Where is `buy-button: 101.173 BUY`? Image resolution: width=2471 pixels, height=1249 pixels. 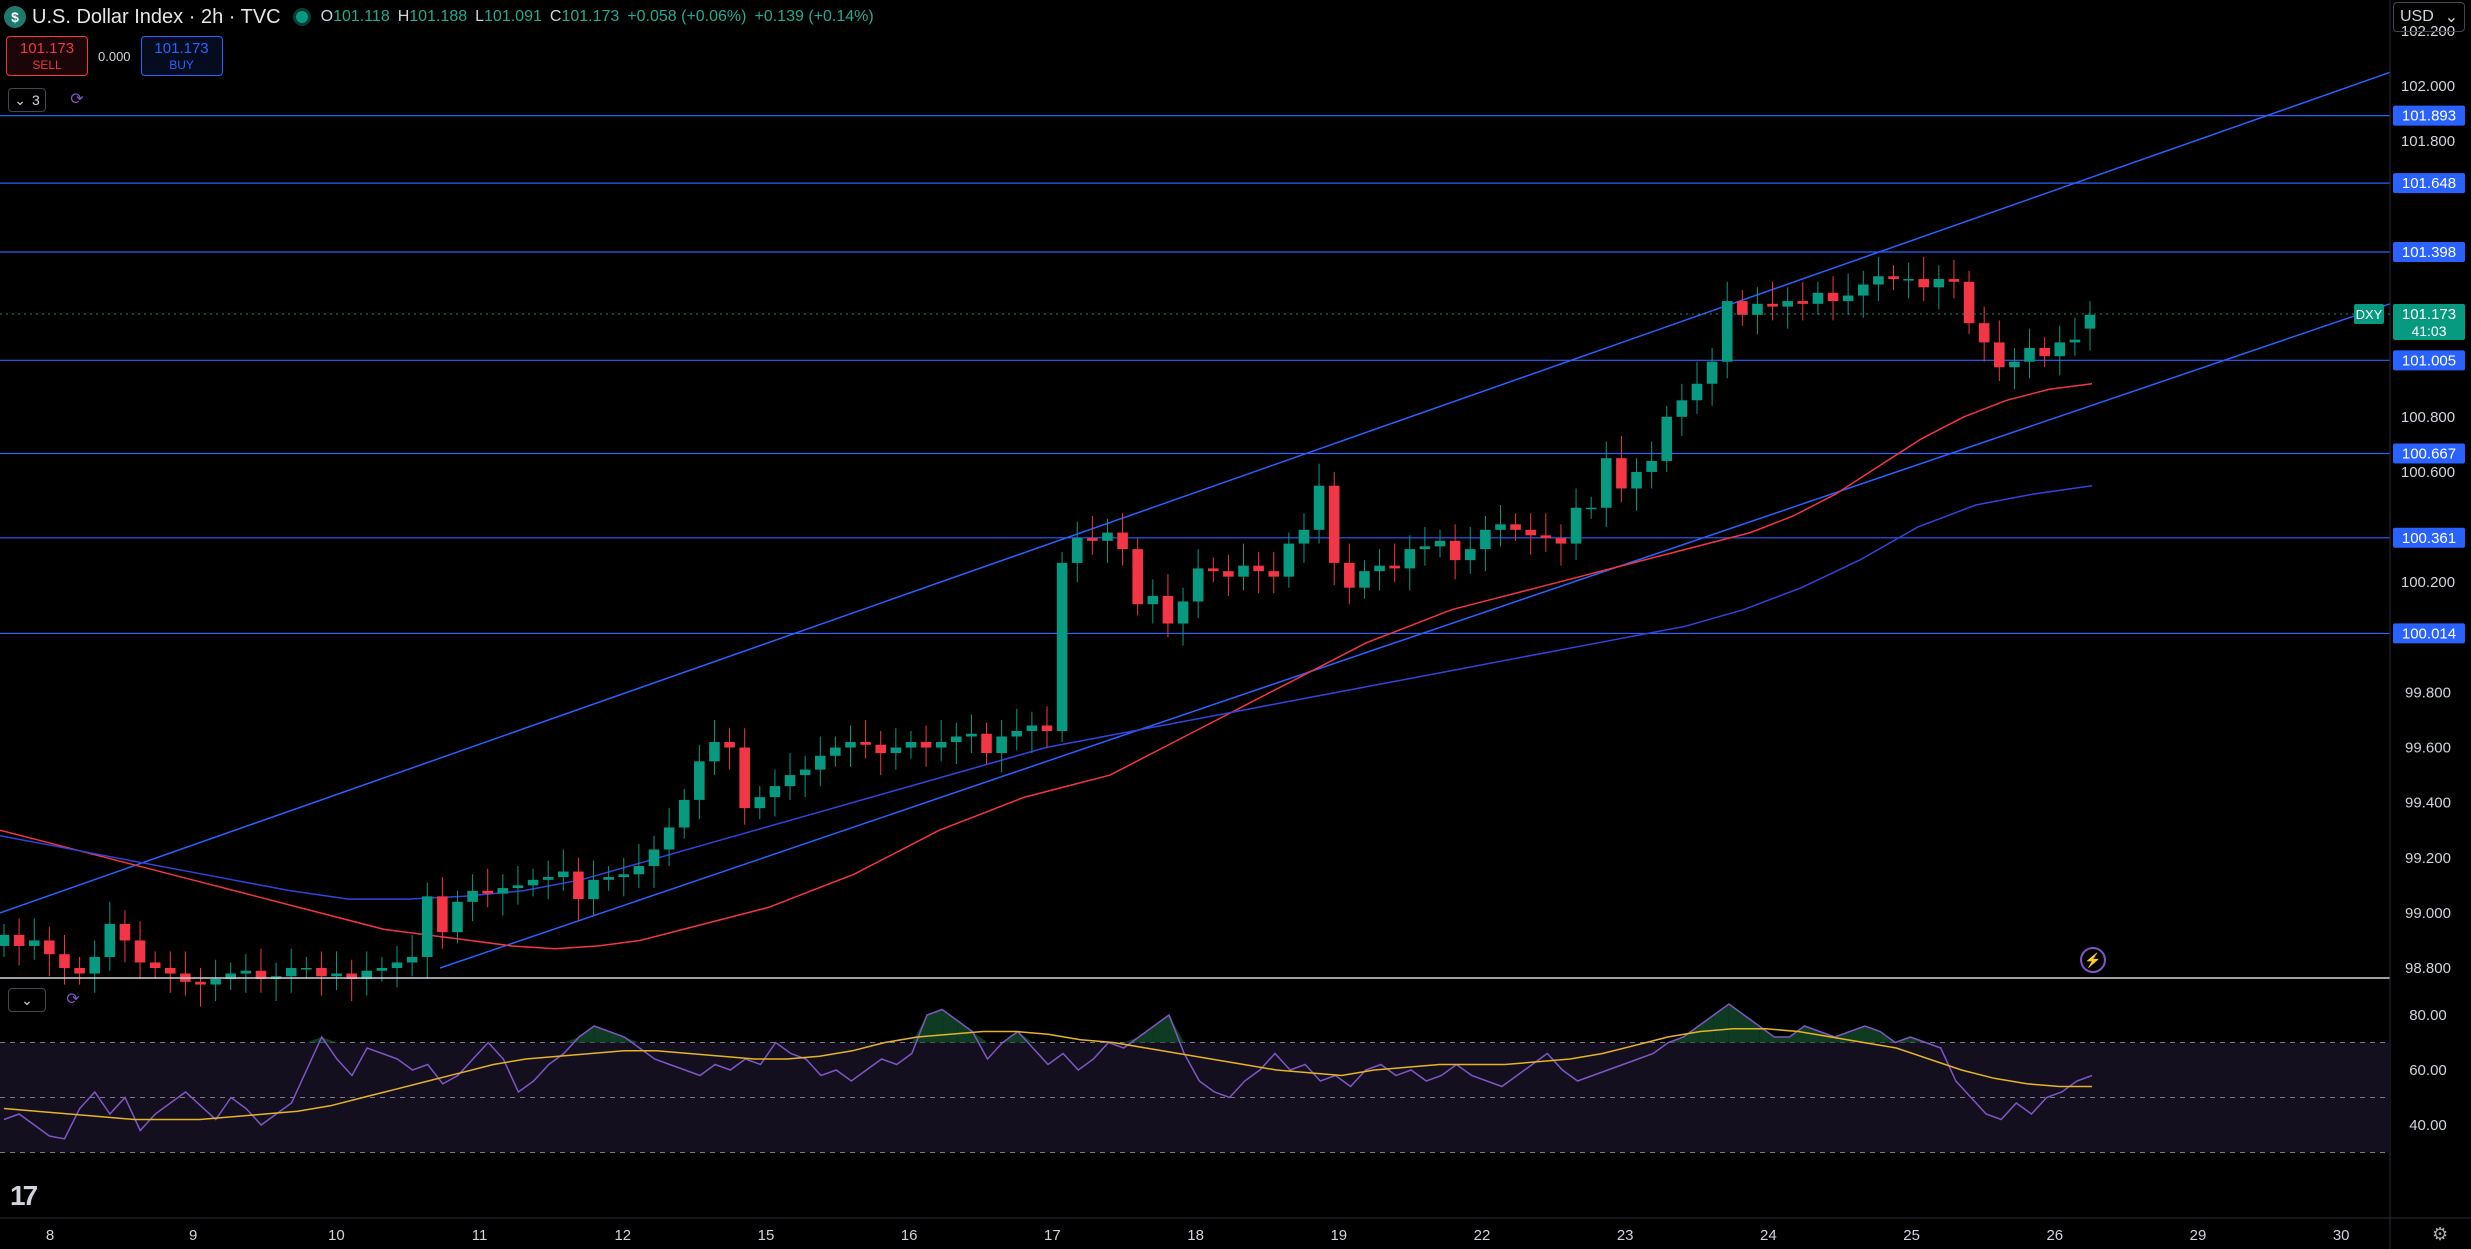 buy-button: 101.173 BUY is located at coordinates (181, 56).